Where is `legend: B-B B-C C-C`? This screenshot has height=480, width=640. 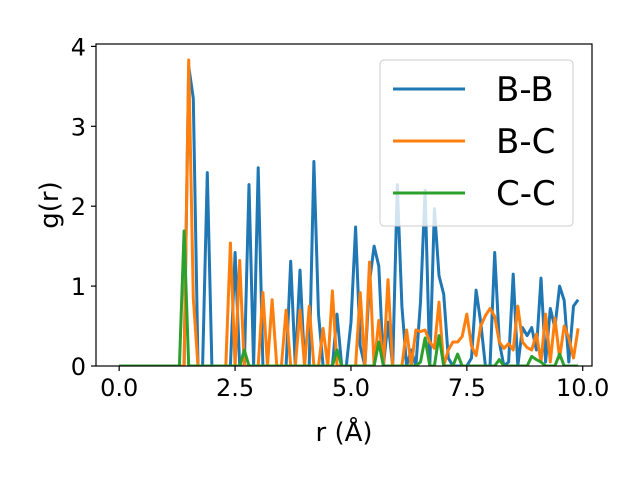
legend: B-B B-C C-C is located at coordinates (476, 143).